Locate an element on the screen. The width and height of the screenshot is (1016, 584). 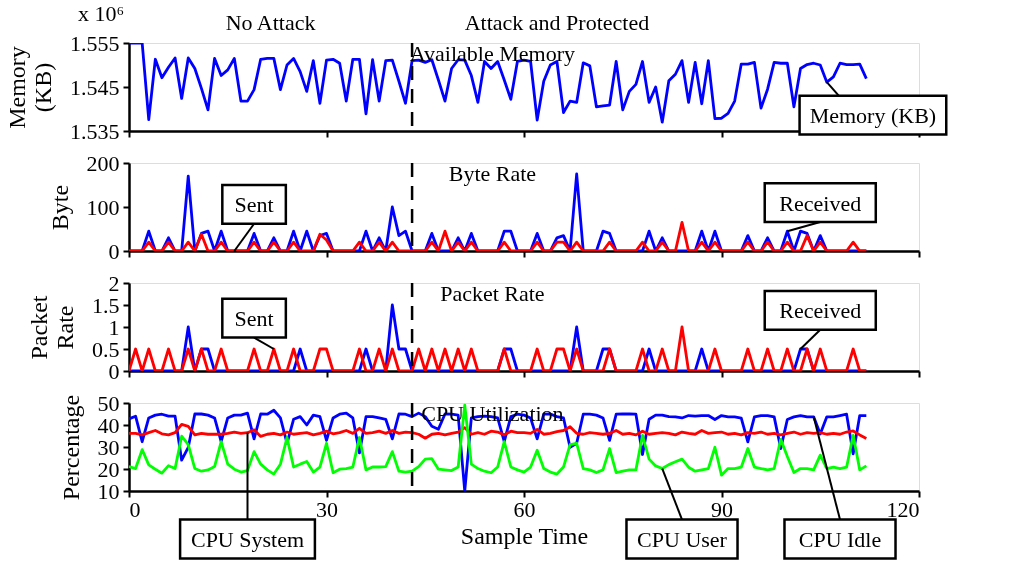
series-label: Memory (KB) is located at coordinates (873, 116).